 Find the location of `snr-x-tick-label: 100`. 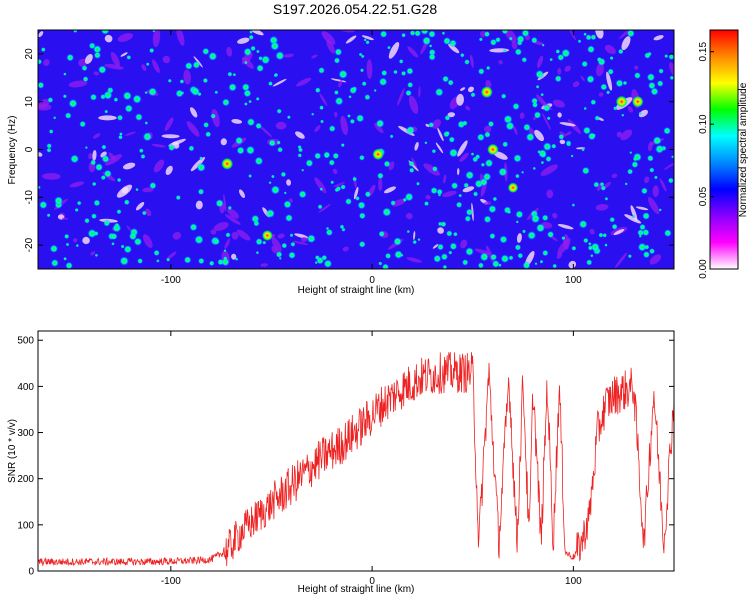

snr-x-tick-label: 100 is located at coordinates (573, 581).